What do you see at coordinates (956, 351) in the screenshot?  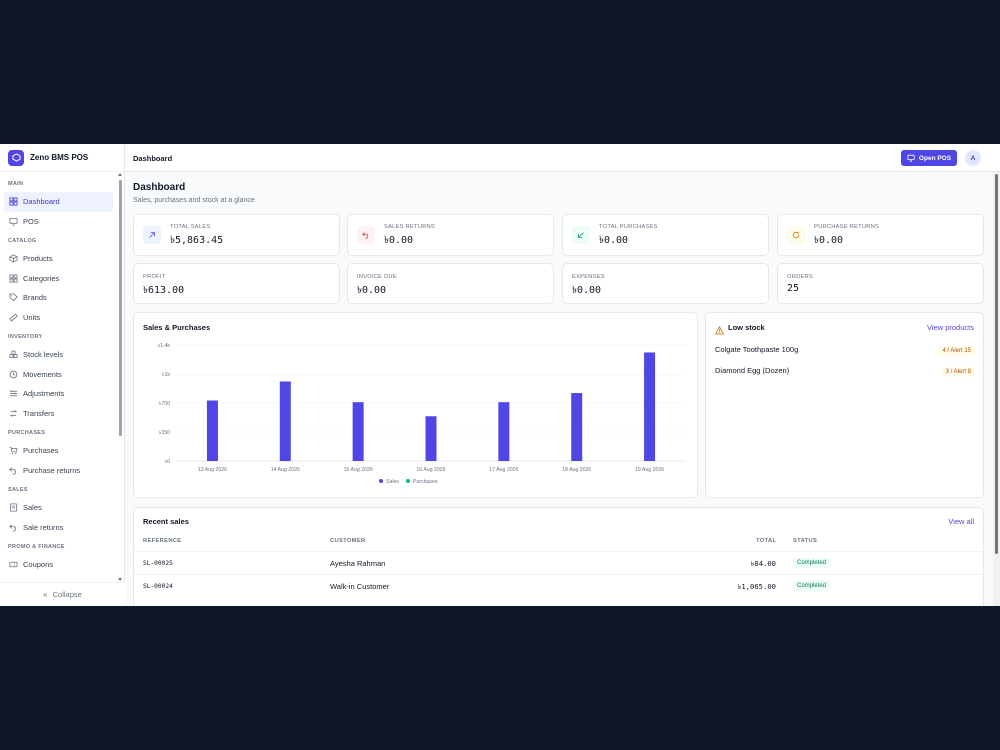 I see `stock-alert-badge: 4 / Alert 15` at bounding box center [956, 351].